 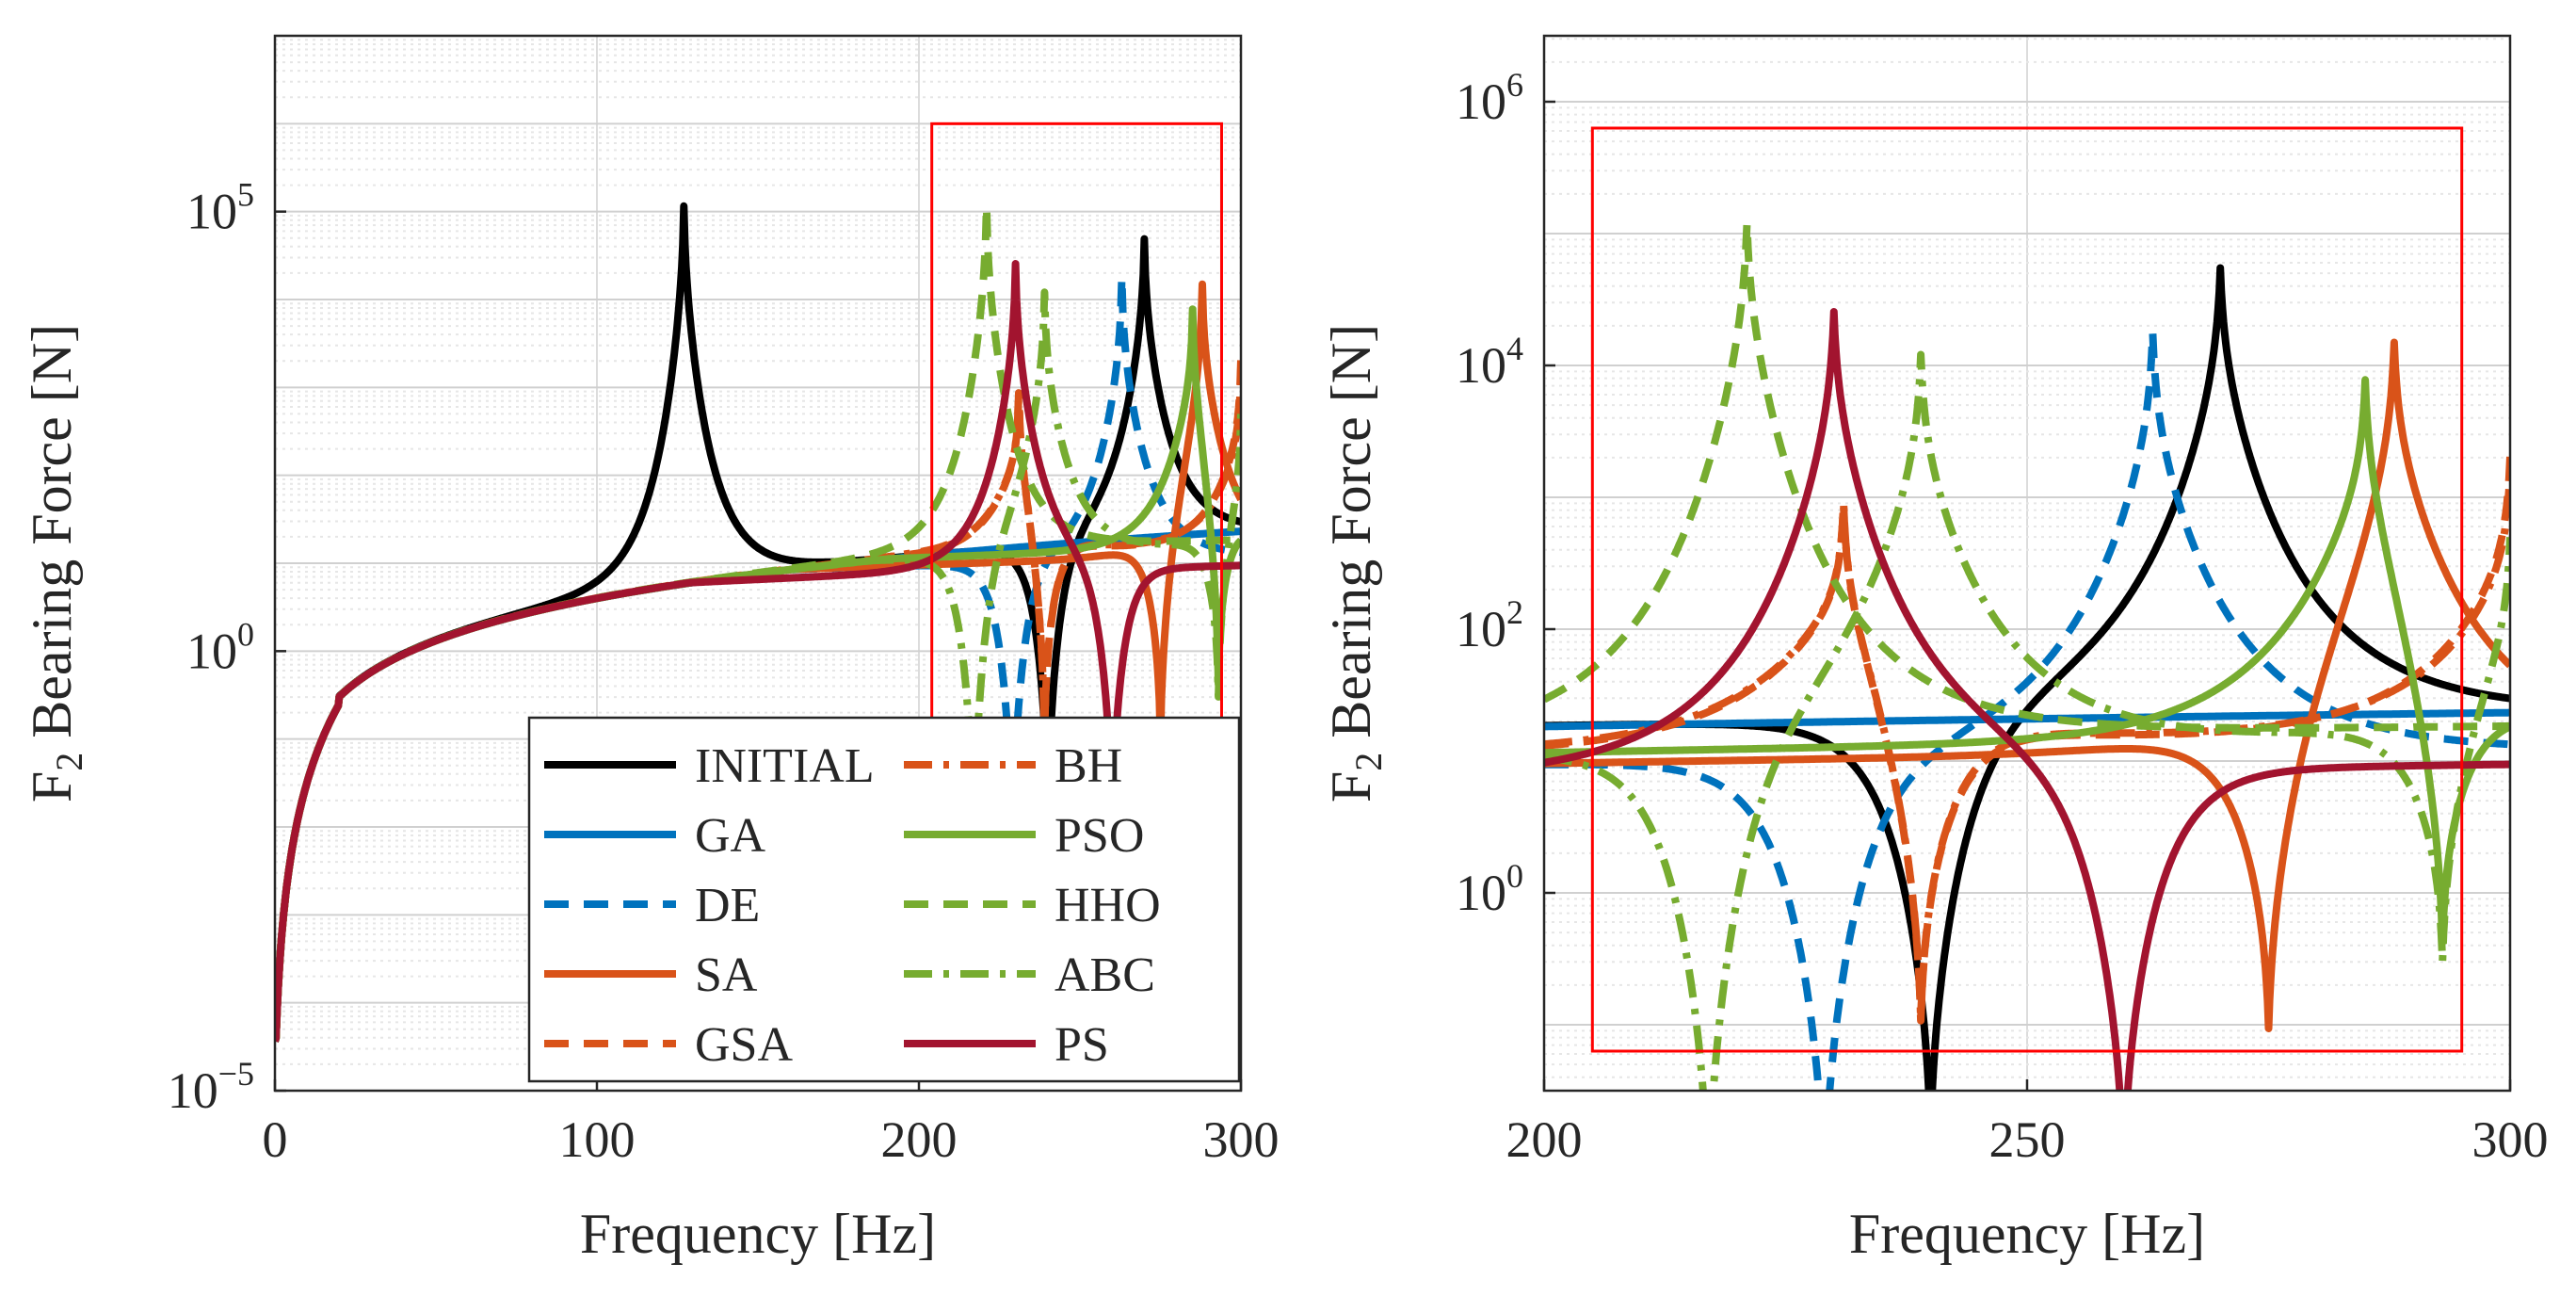 I want to click on legend-label-bh: BH, so click(x=1088, y=766).